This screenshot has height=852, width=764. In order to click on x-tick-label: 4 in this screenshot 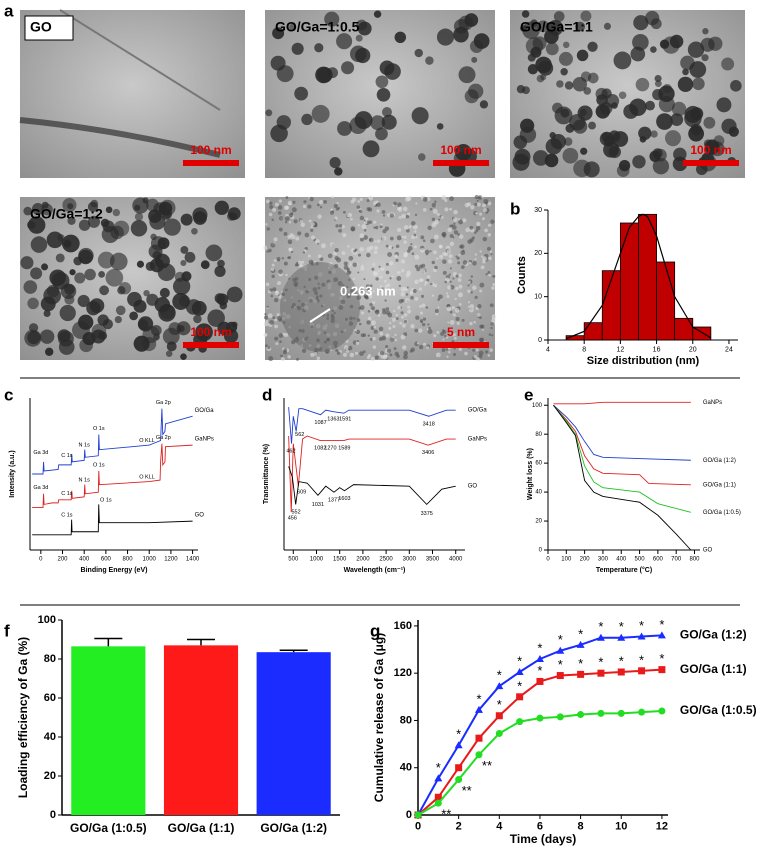, I will do `click(548, 349)`.